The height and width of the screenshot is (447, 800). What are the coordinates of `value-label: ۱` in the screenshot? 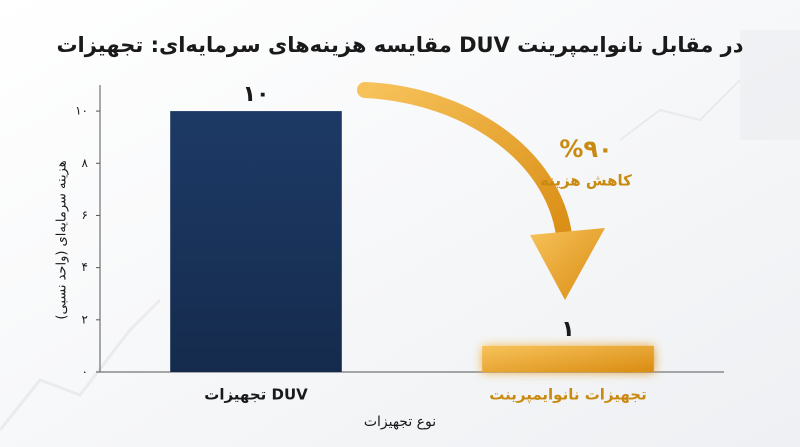 It's located at (567, 329).